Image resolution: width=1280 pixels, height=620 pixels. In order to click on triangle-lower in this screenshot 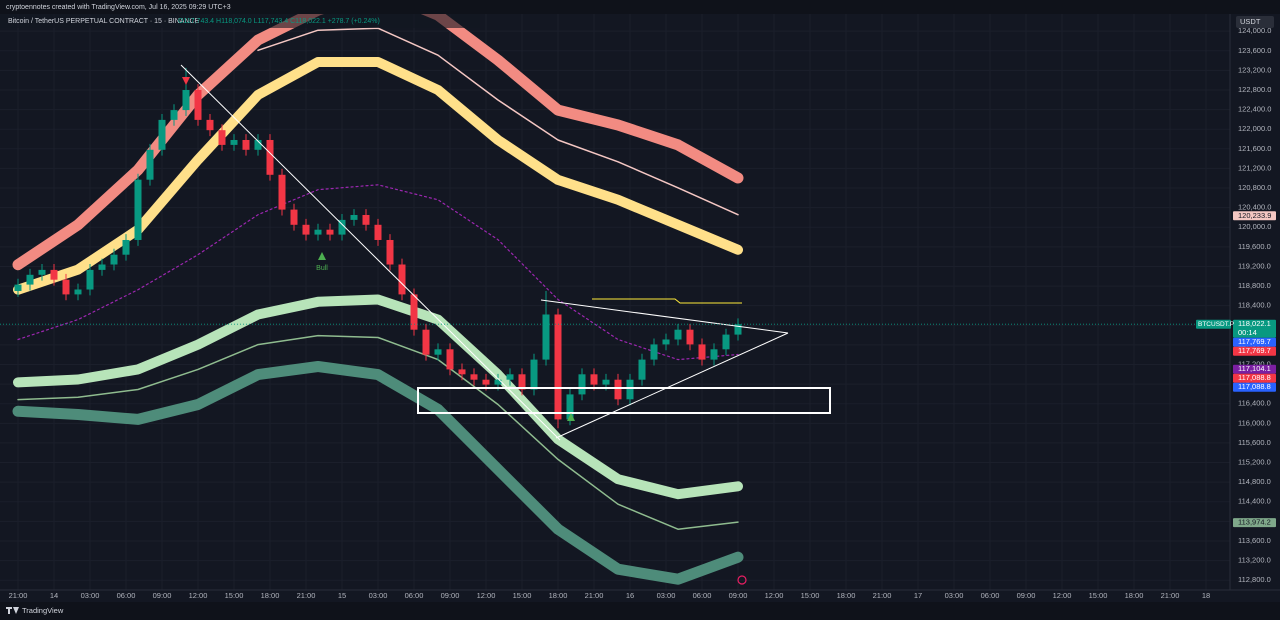, I will do `click(672, 385)`.